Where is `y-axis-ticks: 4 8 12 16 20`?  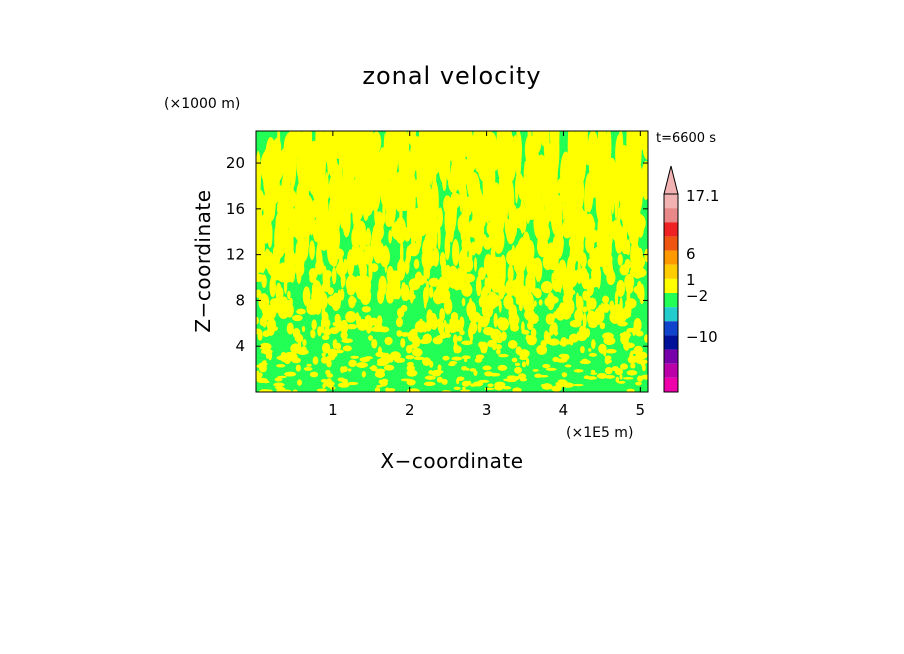 y-axis-ticks: 4 8 12 16 20 is located at coordinates (437, 254).